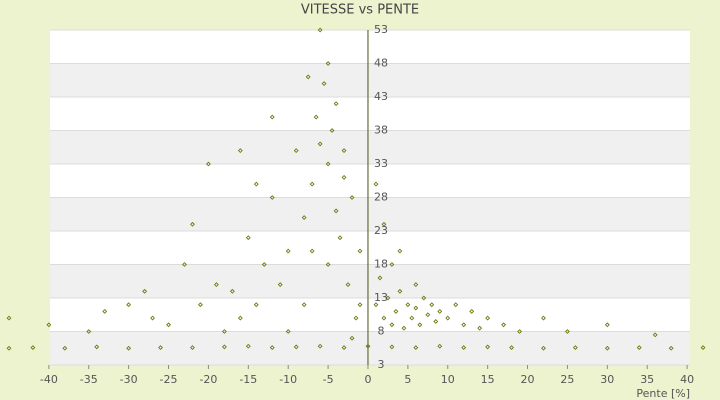 The width and height of the screenshot is (720, 400). What do you see at coordinates (380, 331) in the screenshot?
I see `y-tick-label: 8` at bounding box center [380, 331].